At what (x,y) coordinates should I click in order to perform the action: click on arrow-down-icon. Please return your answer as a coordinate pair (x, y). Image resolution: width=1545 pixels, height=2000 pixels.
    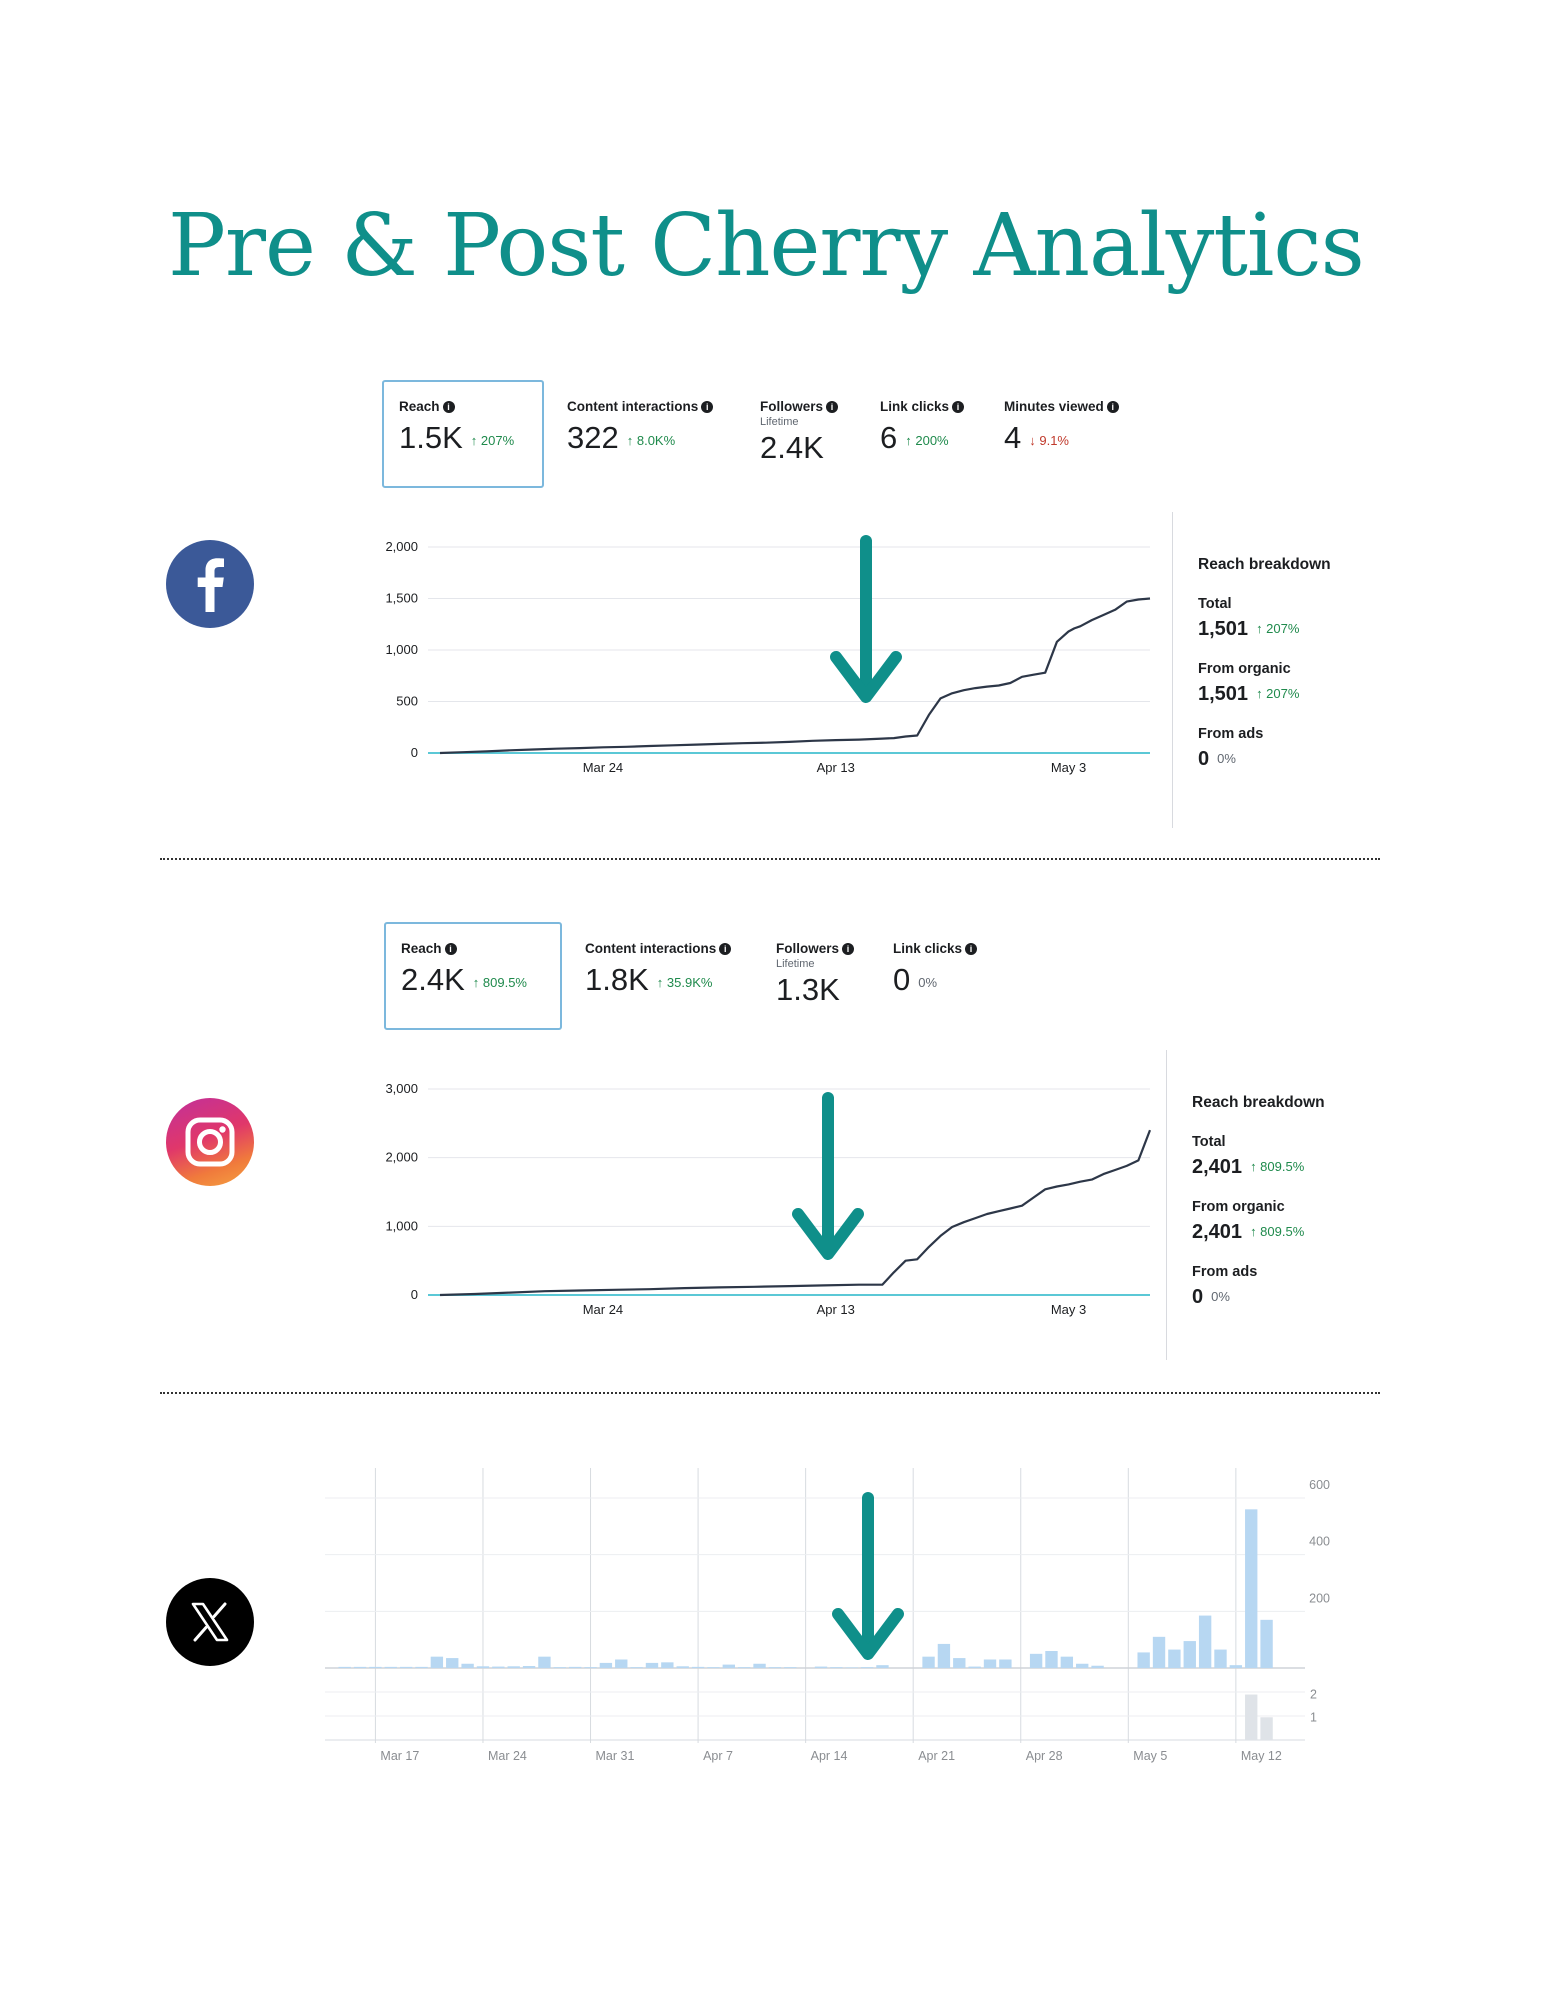
    Looking at the image, I should click on (828, 1176).